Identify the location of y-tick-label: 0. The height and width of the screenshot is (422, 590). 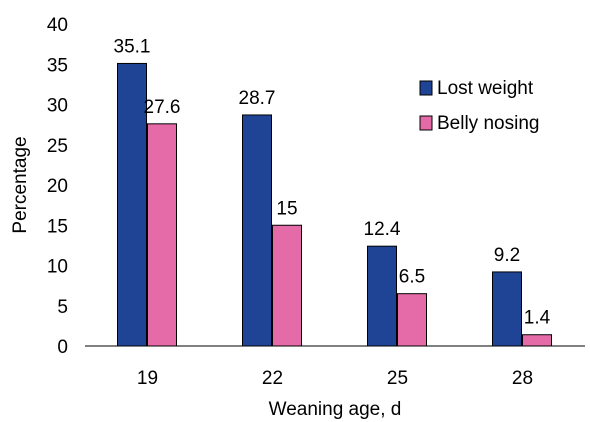
(62, 347).